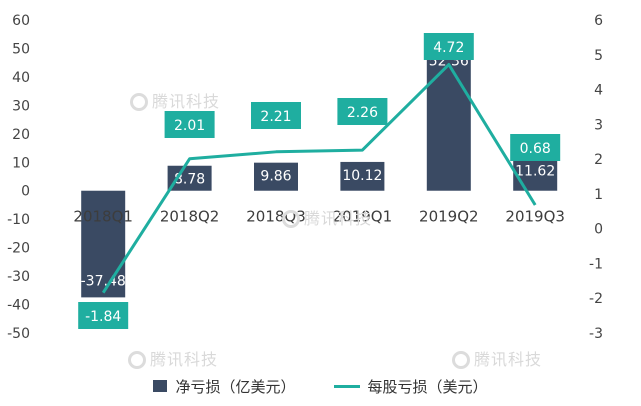  What do you see at coordinates (175, 100) in the screenshot?
I see `watermark-top: 腾讯科技` at bounding box center [175, 100].